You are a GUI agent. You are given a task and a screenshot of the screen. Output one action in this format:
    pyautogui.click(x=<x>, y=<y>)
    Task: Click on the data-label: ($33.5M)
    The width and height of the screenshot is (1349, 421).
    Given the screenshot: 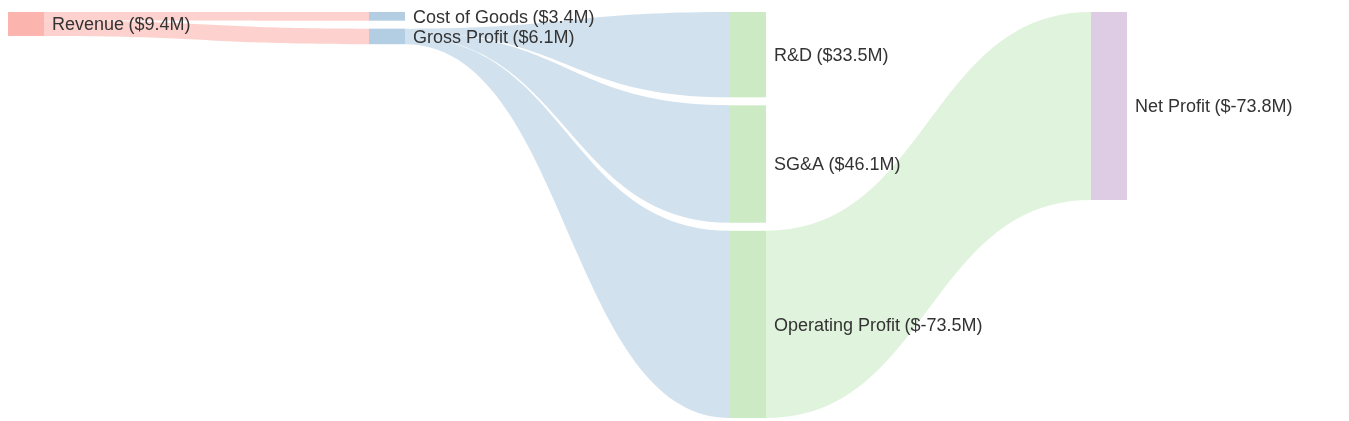 What is the action you would take?
    pyautogui.click(x=852, y=54)
    